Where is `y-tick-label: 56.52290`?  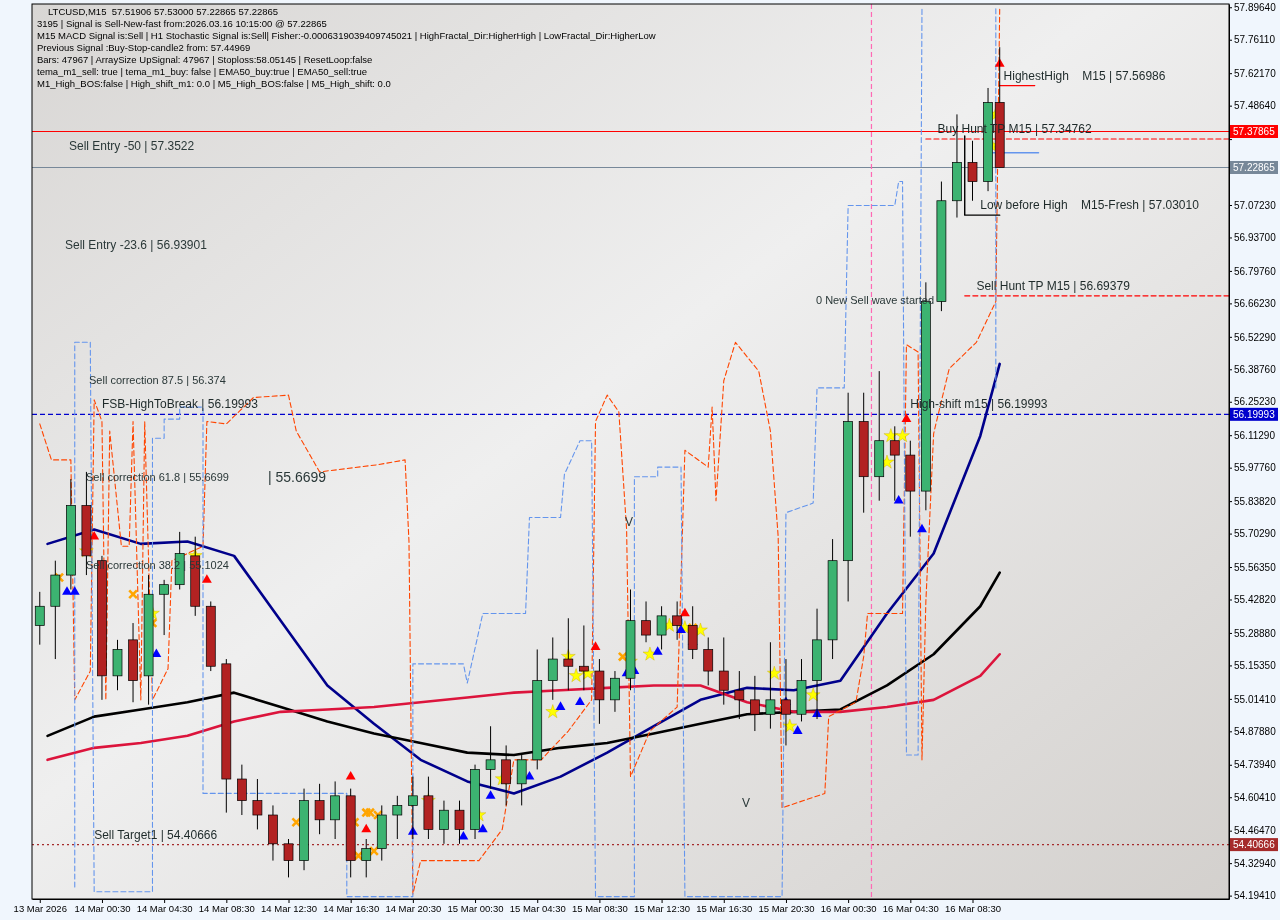
y-tick-label: 56.52290 is located at coordinates (1255, 337).